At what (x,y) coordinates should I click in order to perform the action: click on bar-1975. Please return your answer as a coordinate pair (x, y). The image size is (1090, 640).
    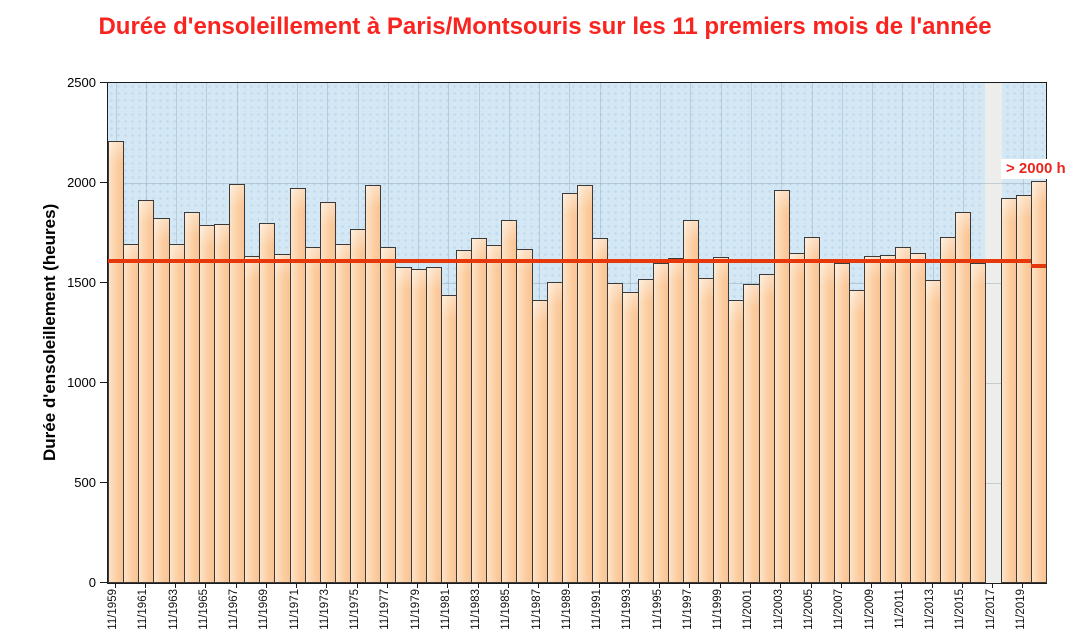
    Looking at the image, I should click on (358, 406).